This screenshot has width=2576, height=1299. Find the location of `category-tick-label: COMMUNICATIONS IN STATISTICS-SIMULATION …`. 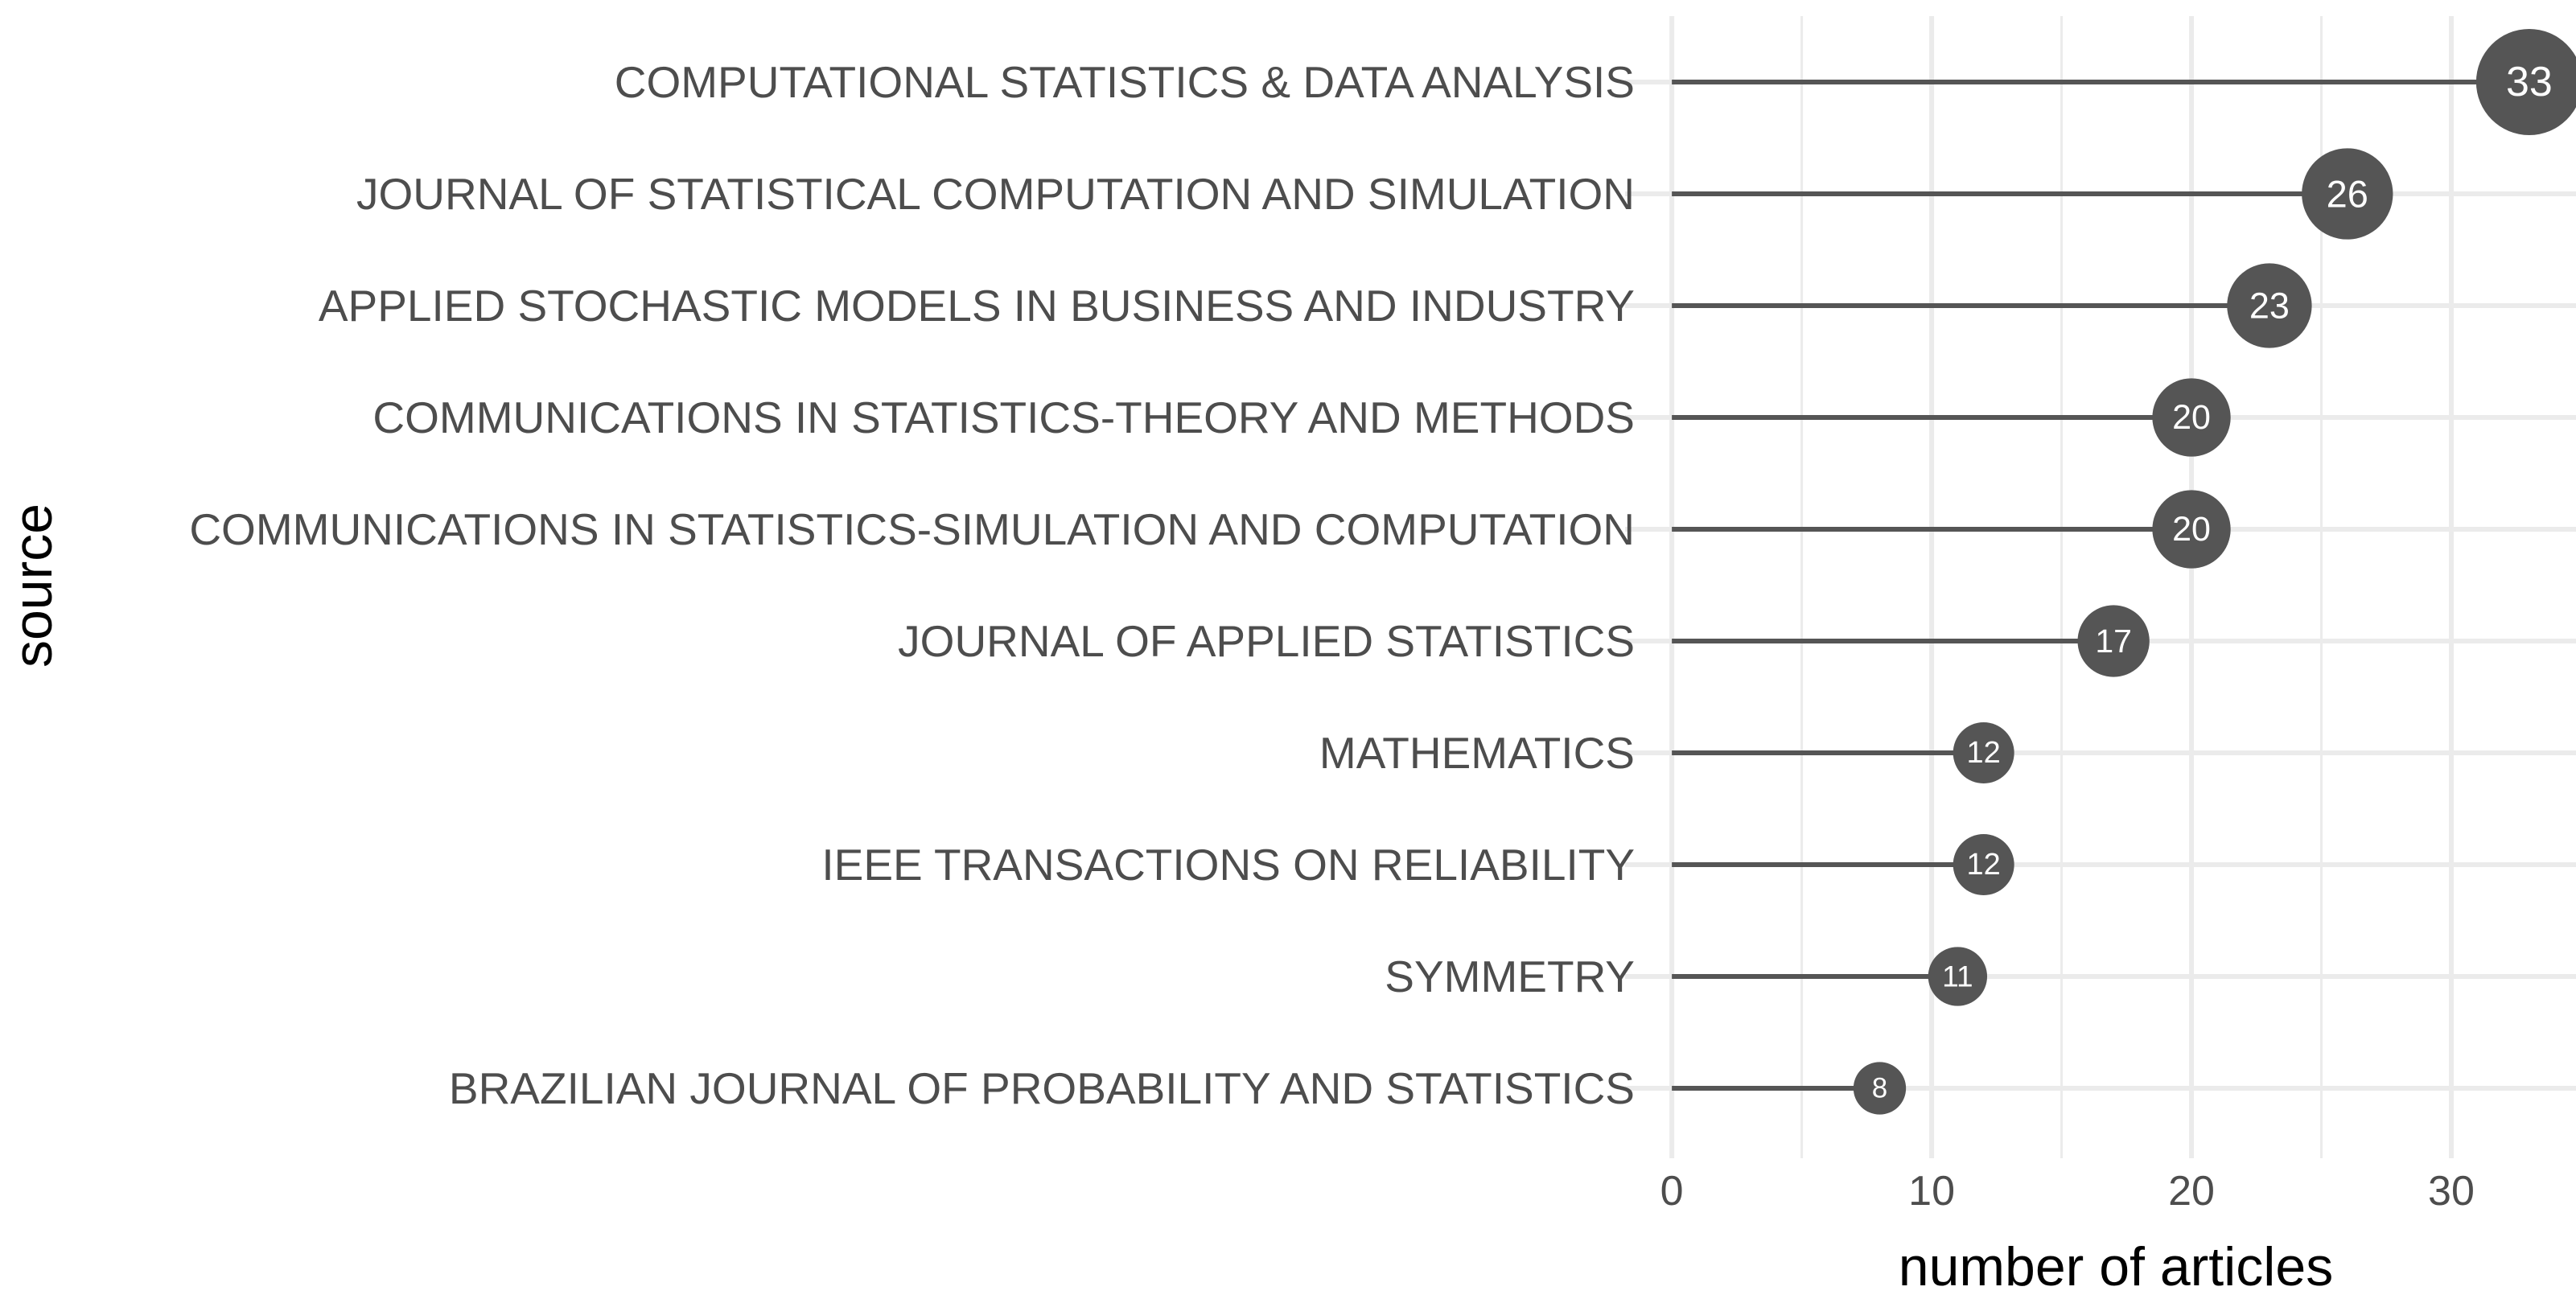

category-tick-label: COMMUNICATIONS IN STATISTICS-SIMULATION … is located at coordinates (912, 529).